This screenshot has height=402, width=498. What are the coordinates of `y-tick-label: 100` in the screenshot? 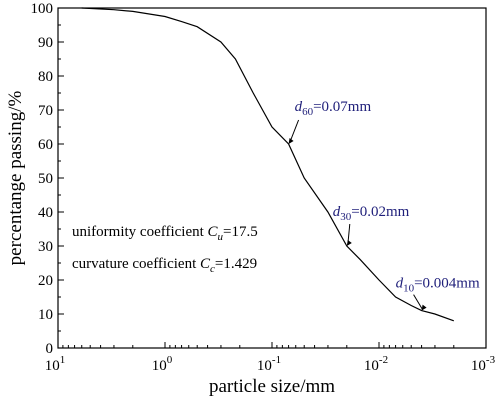 It's located at (42, 9).